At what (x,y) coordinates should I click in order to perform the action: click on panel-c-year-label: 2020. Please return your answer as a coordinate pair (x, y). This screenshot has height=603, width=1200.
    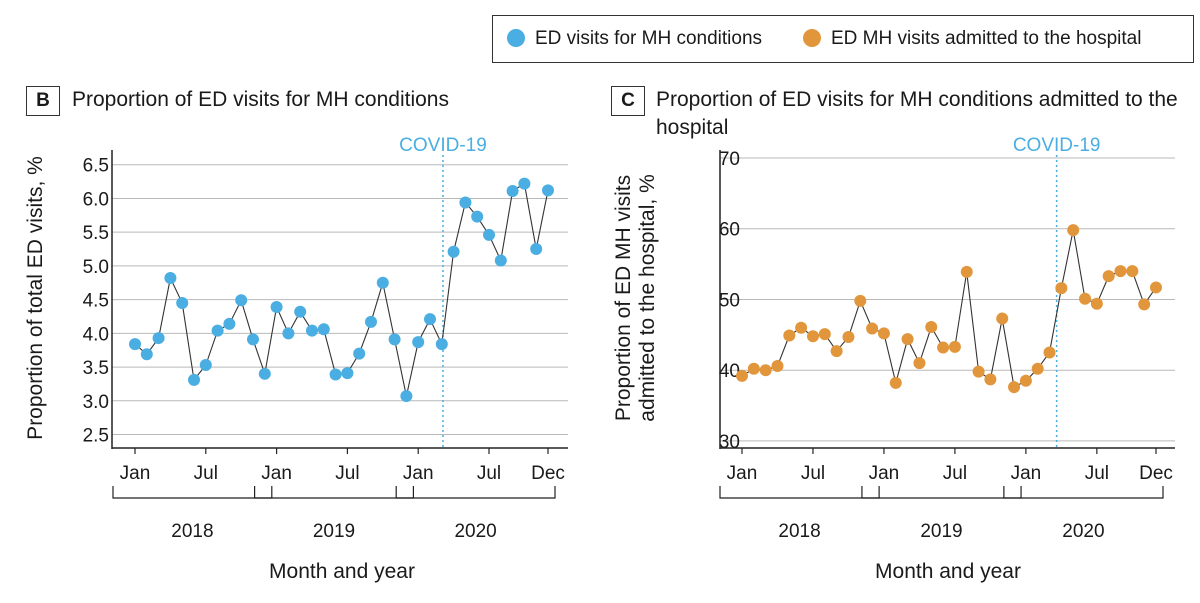
    Looking at the image, I should click on (1083, 531).